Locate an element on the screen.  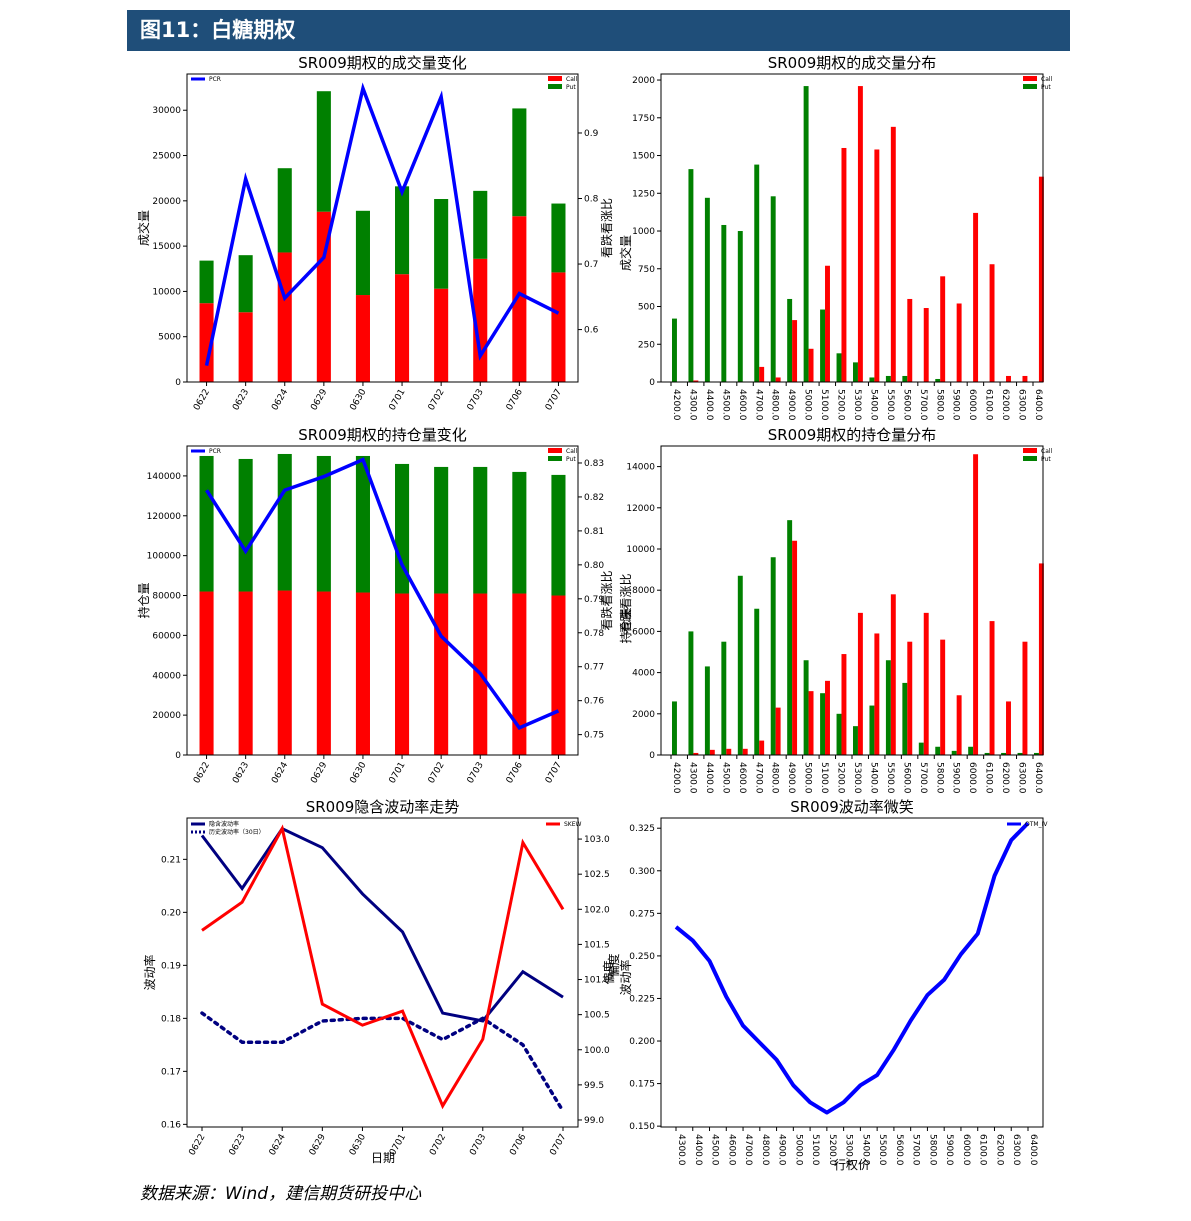
y2-axis-tick-label: 100.0 is located at coordinates (597, 1051).